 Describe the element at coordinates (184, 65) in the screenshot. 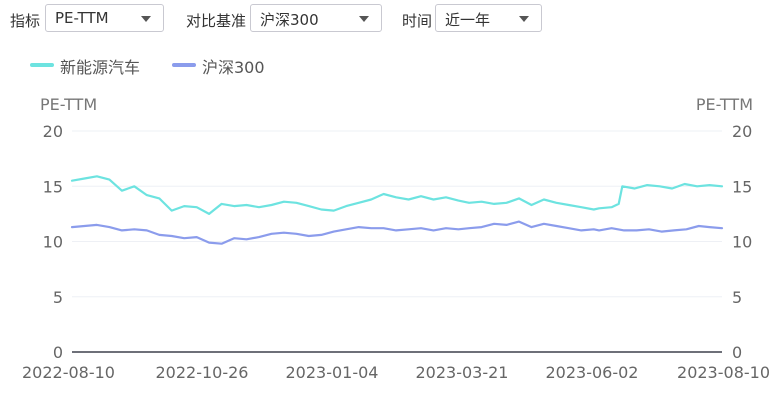

I see `legend-swatch-series2` at that location.